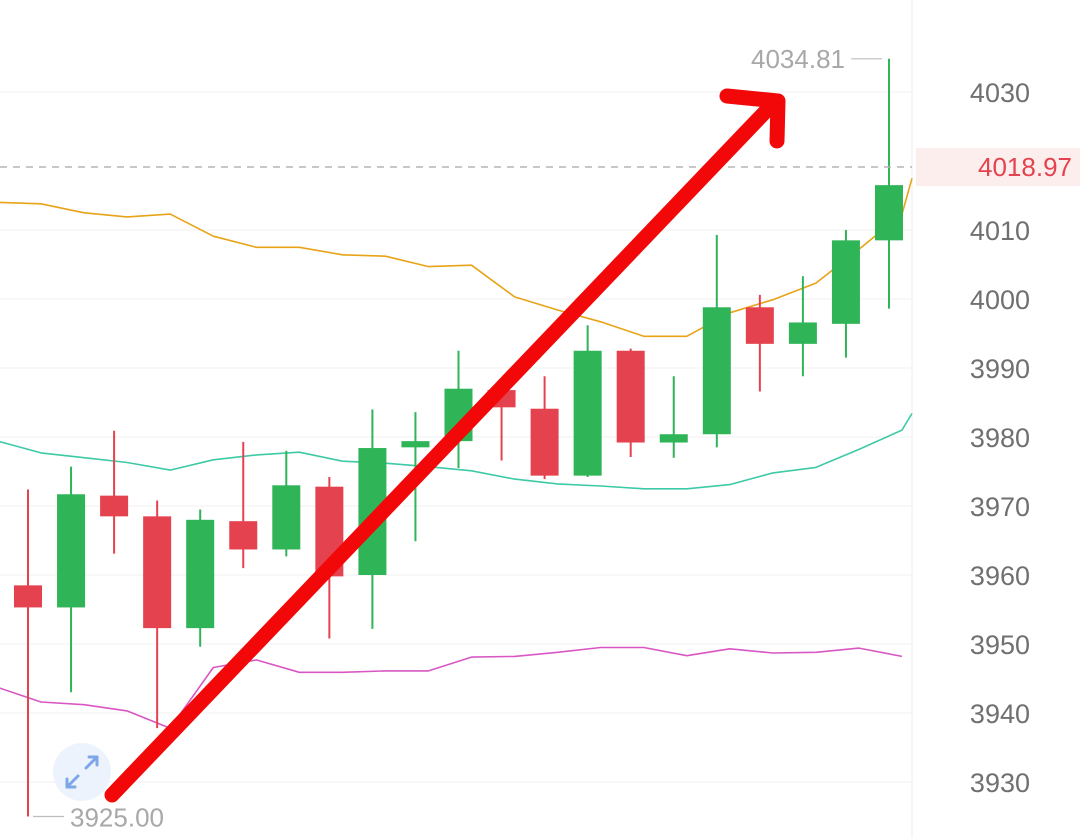 Image resolution: width=1080 pixels, height=838 pixels. I want to click on y-tick-label: 3970, so click(1000, 507).